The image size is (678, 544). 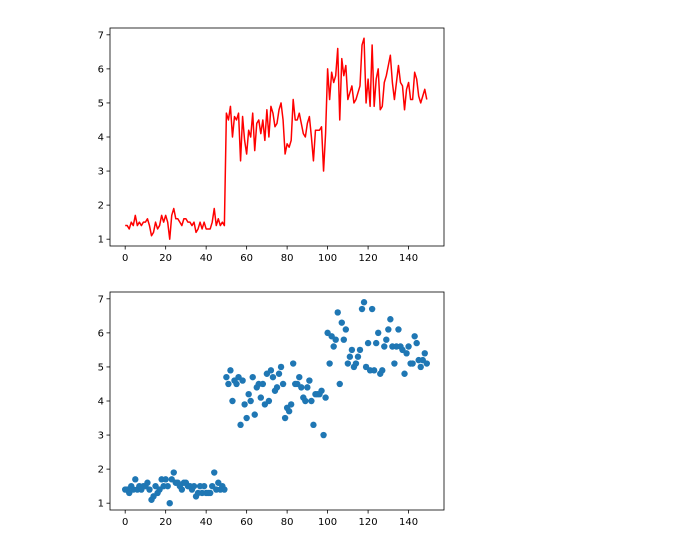 What do you see at coordinates (101, 436) in the screenshot?
I see `y-tick-label: 3` at bounding box center [101, 436].